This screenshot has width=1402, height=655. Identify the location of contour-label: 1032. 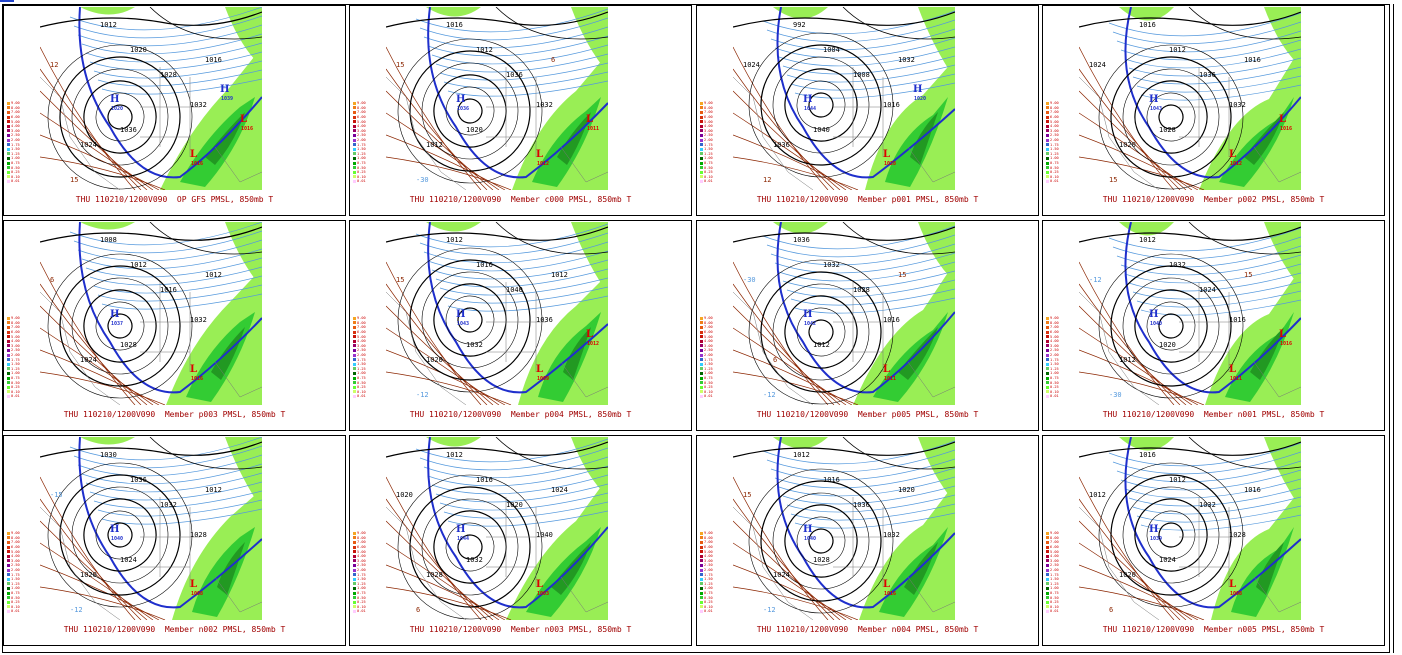
(891, 535).